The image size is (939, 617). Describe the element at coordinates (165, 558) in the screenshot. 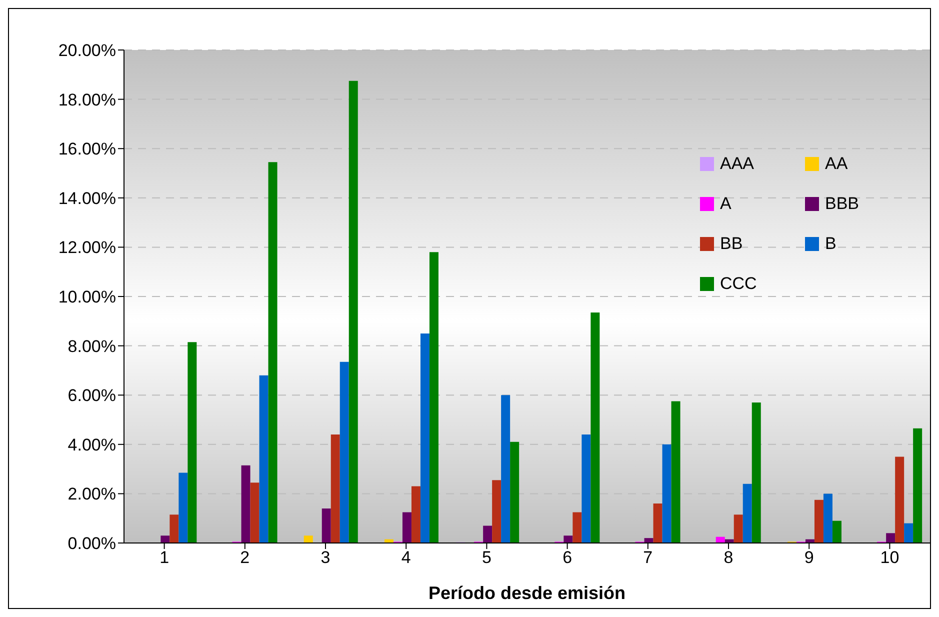

I see `x-tick-label: 1` at that location.